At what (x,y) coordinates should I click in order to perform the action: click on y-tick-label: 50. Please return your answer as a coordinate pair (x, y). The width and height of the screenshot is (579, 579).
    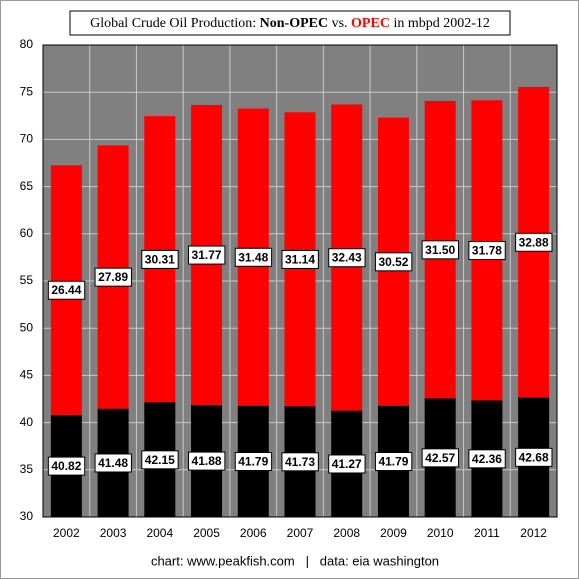
    Looking at the image, I should click on (27, 327).